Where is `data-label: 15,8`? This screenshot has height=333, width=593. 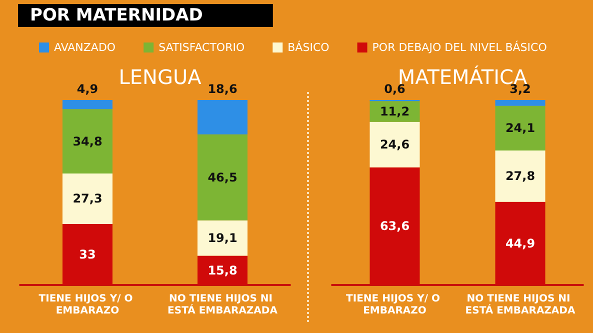
data-label: 15,8 is located at coordinates (223, 270).